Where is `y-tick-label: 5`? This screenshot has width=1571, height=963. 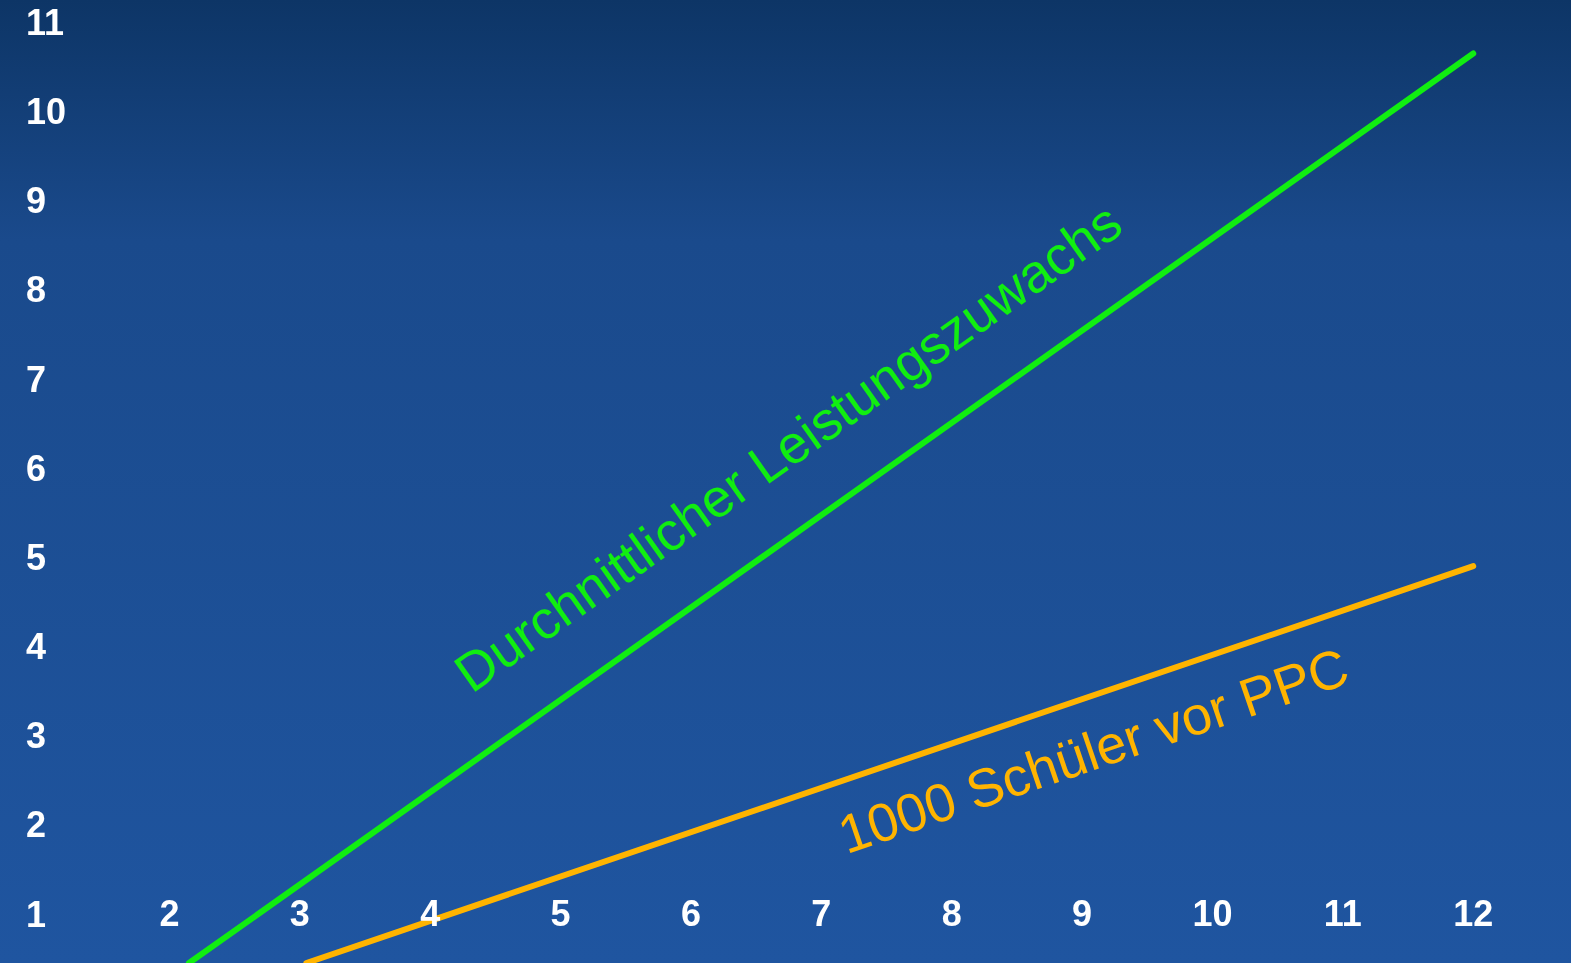 y-tick-label: 5 is located at coordinates (36, 557).